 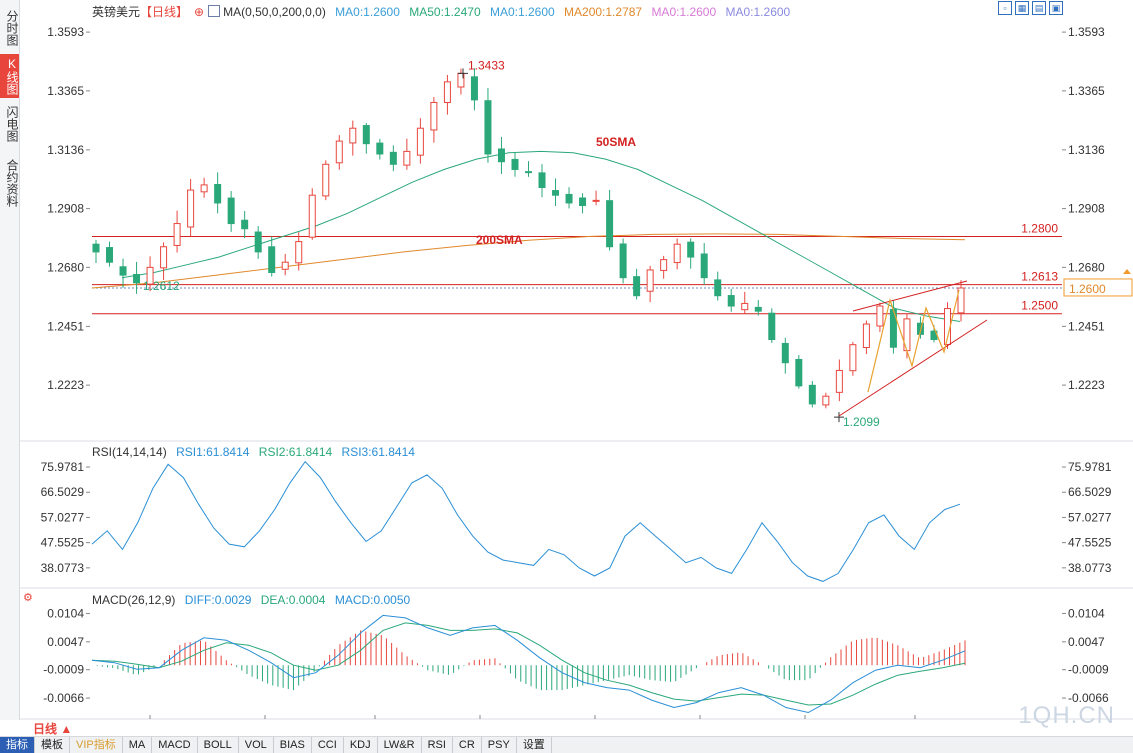 I want to click on ma-item-6: MA0:1.2600, so click(x=758, y=12).